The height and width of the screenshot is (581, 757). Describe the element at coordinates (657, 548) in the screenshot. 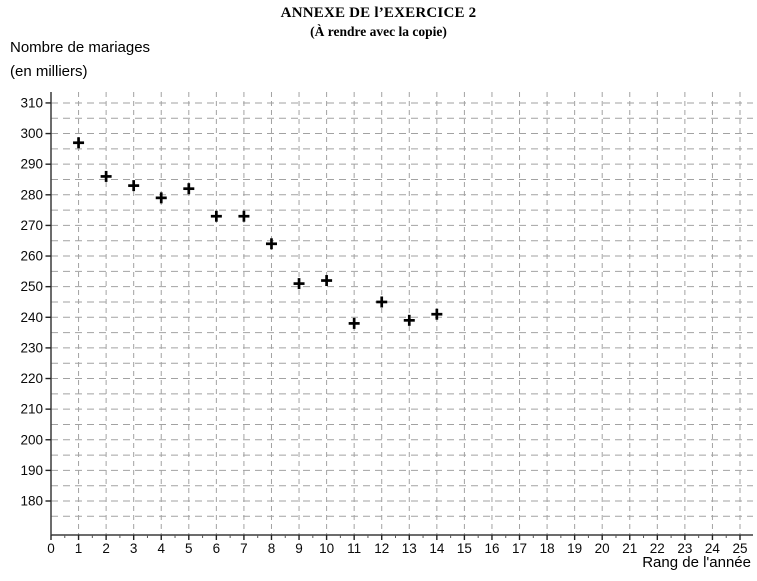

I see `x-tick-label: 22` at that location.